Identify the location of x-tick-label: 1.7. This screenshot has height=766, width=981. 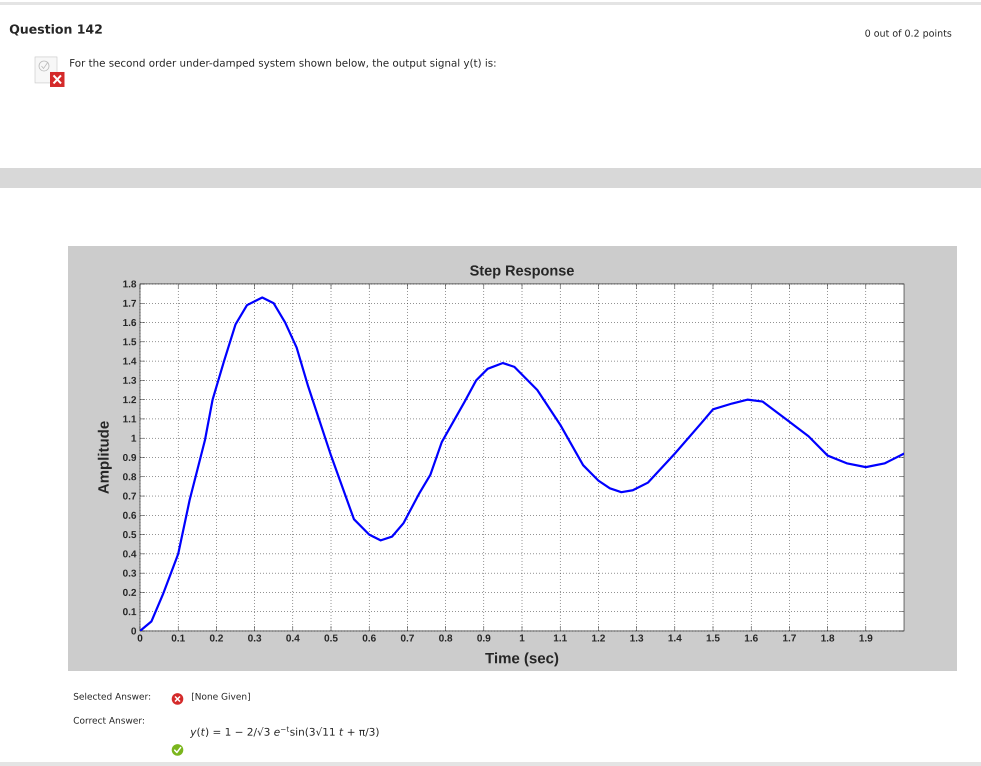
(789, 638).